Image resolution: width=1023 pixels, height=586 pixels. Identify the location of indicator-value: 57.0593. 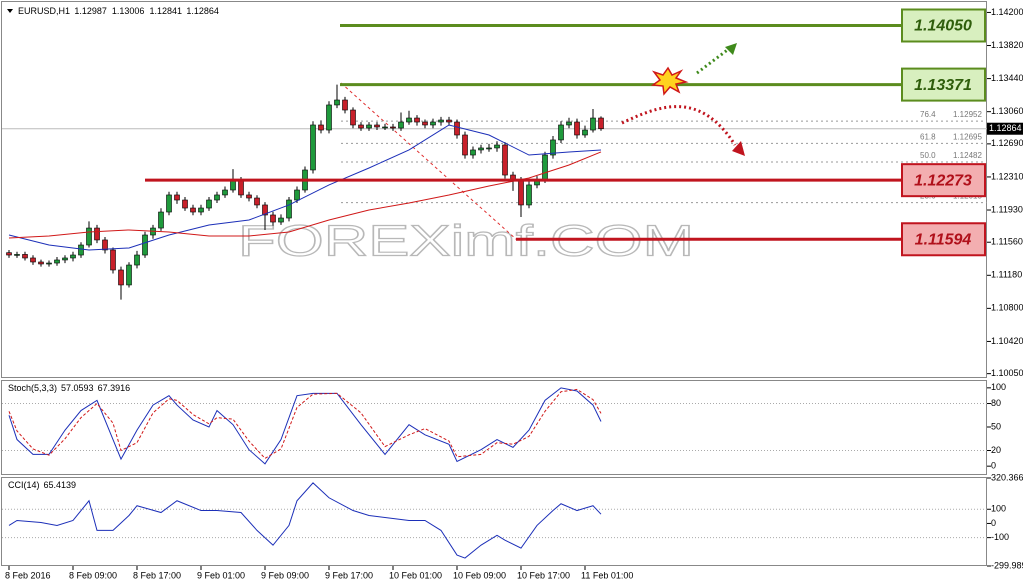
(77, 388).